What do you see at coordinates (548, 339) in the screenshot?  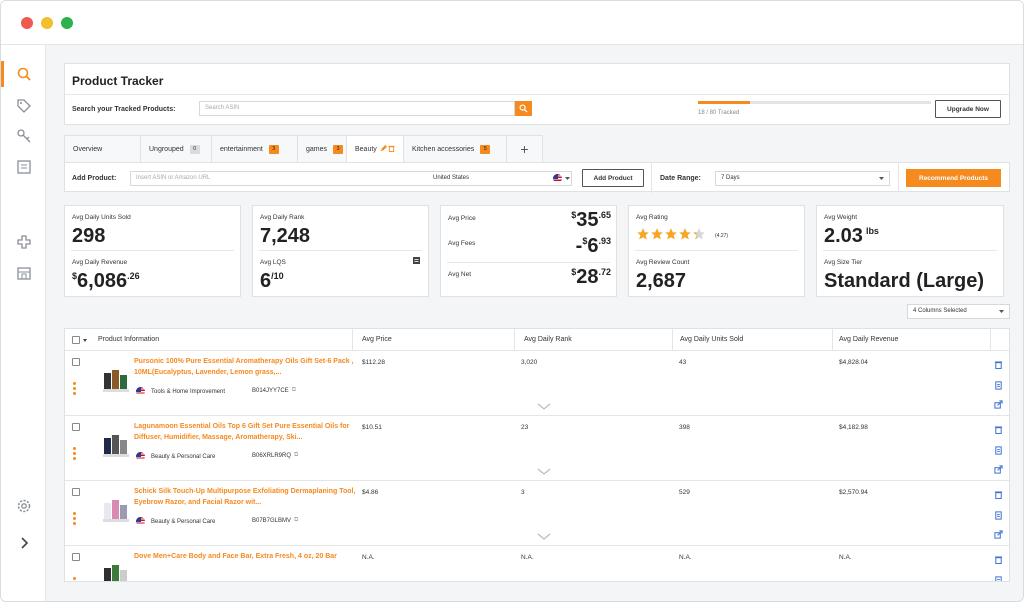 I see `column-header: Avg Daily Rank` at bounding box center [548, 339].